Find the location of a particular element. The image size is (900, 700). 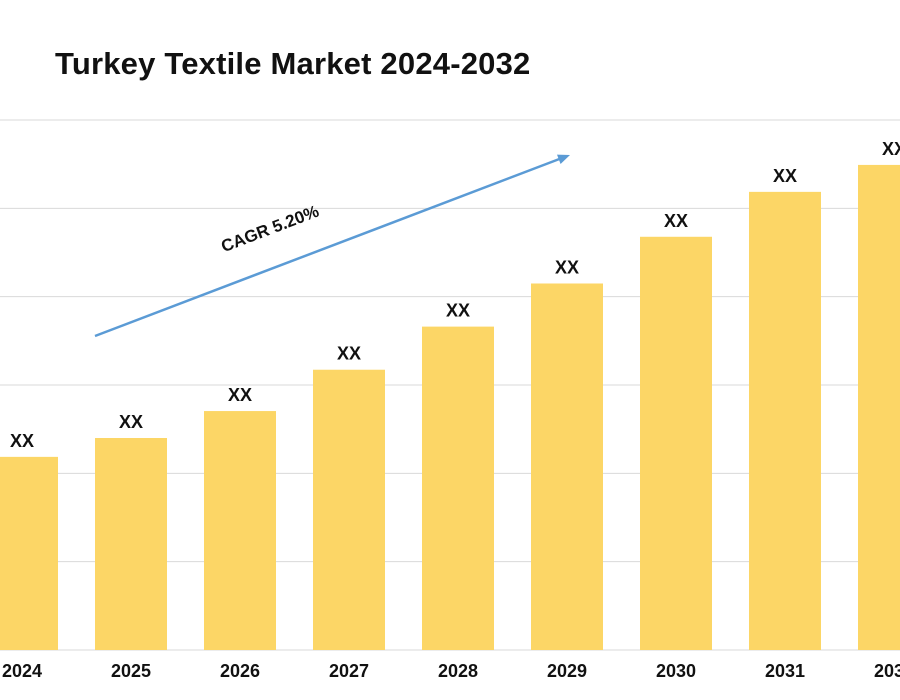

cagr-label: CAGR 5.20% is located at coordinates (270, 229).